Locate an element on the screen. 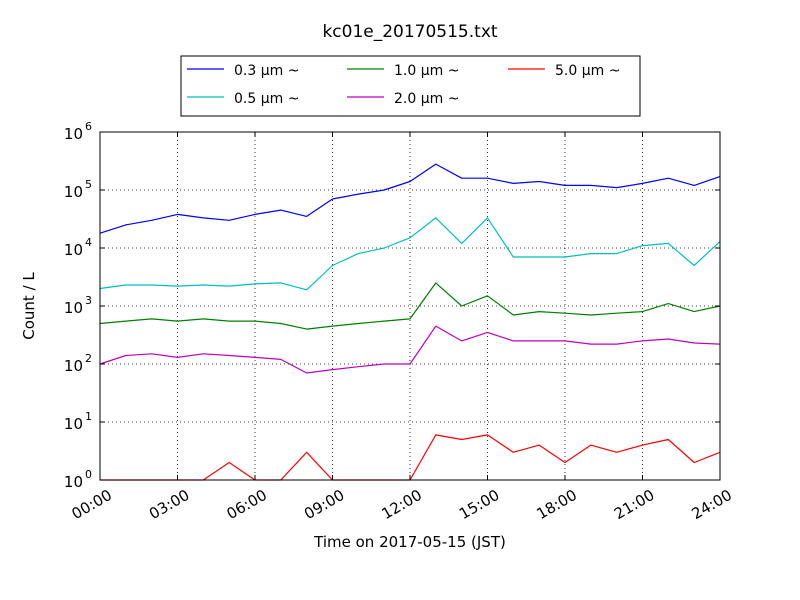  y-tick-label: 10 5 is located at coordinates (78, 189).